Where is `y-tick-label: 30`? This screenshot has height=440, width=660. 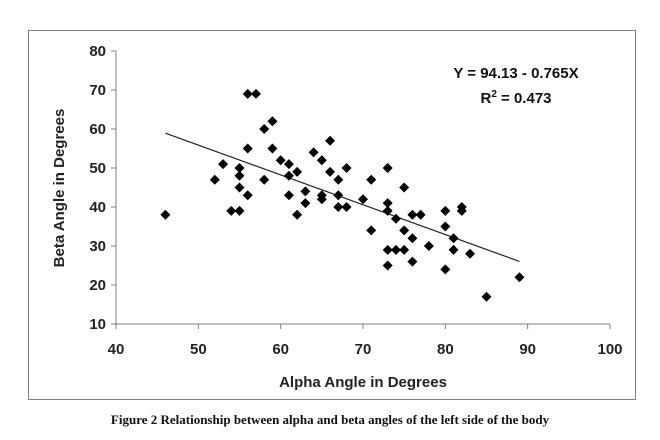 y-tick-label: 30 is located at coordinates (97, 246).